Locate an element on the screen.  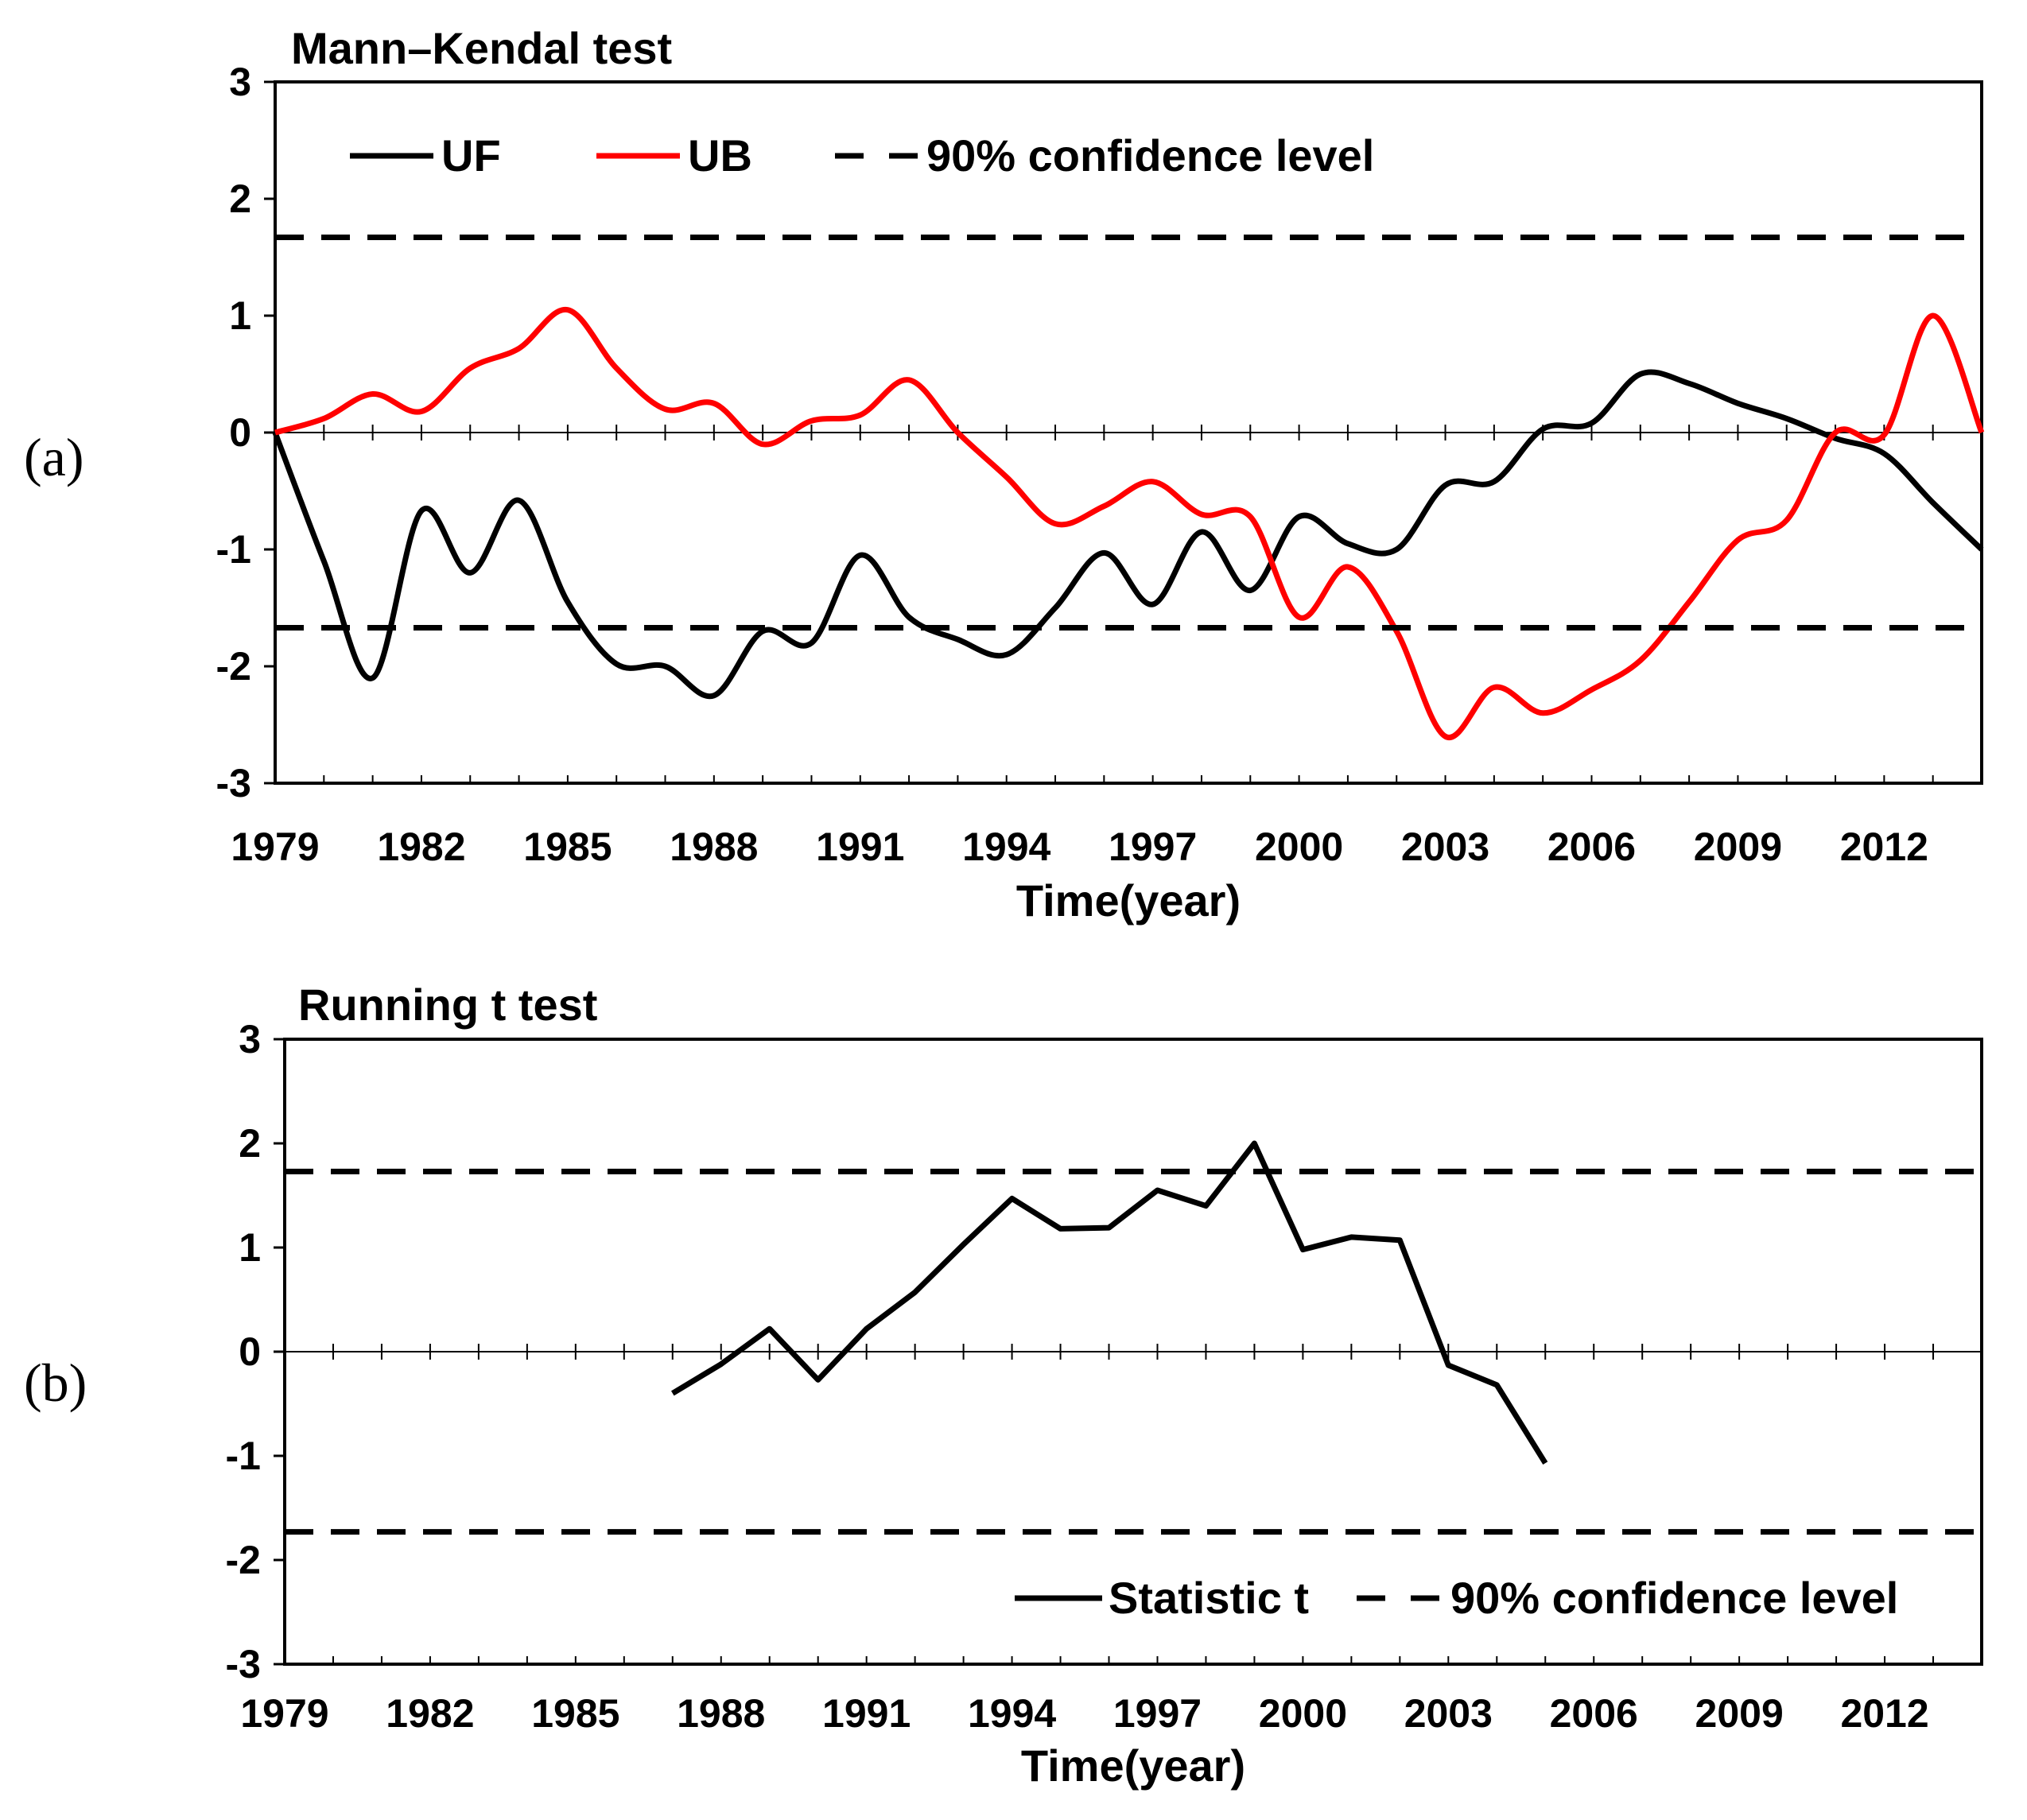
panel-label: (a) is located at coordinates (54, 457).